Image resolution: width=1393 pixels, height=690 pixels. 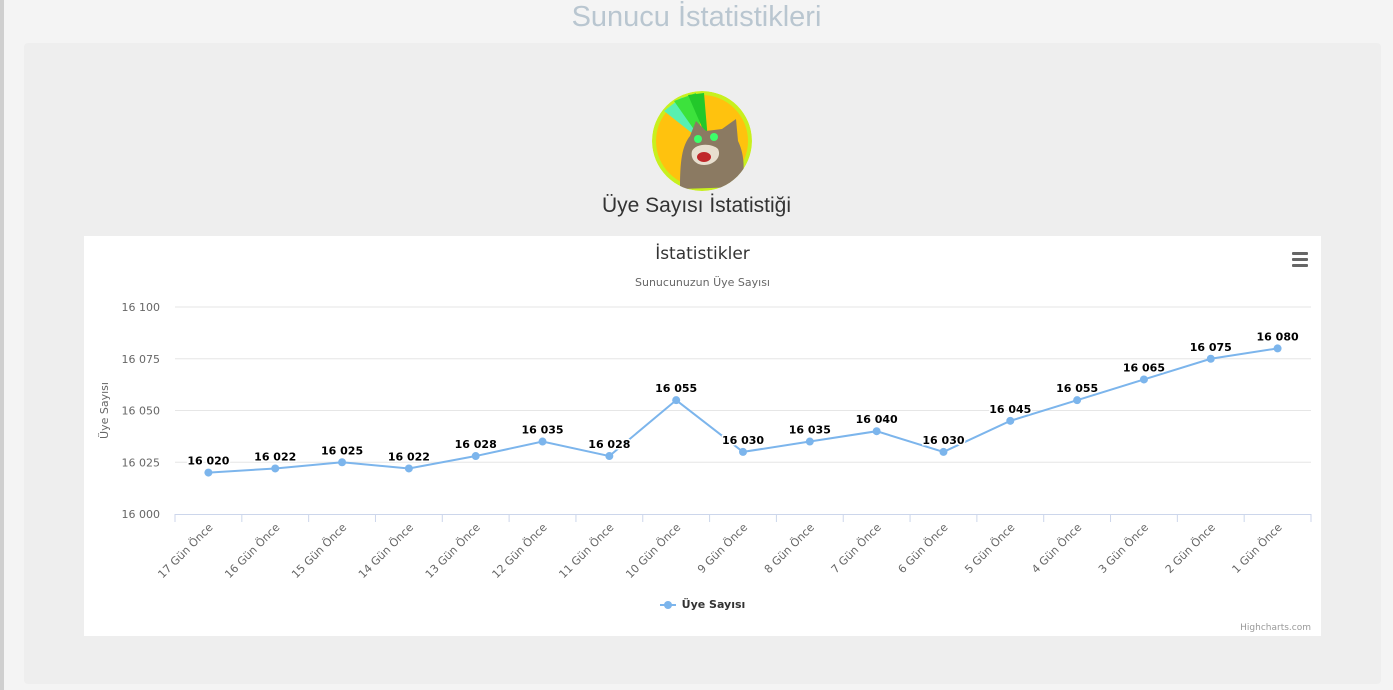 What do you see at coordinates (141, 514) in the screenshot?
I see `y-tick-label: 16 000` at bounding box center [141, 514].